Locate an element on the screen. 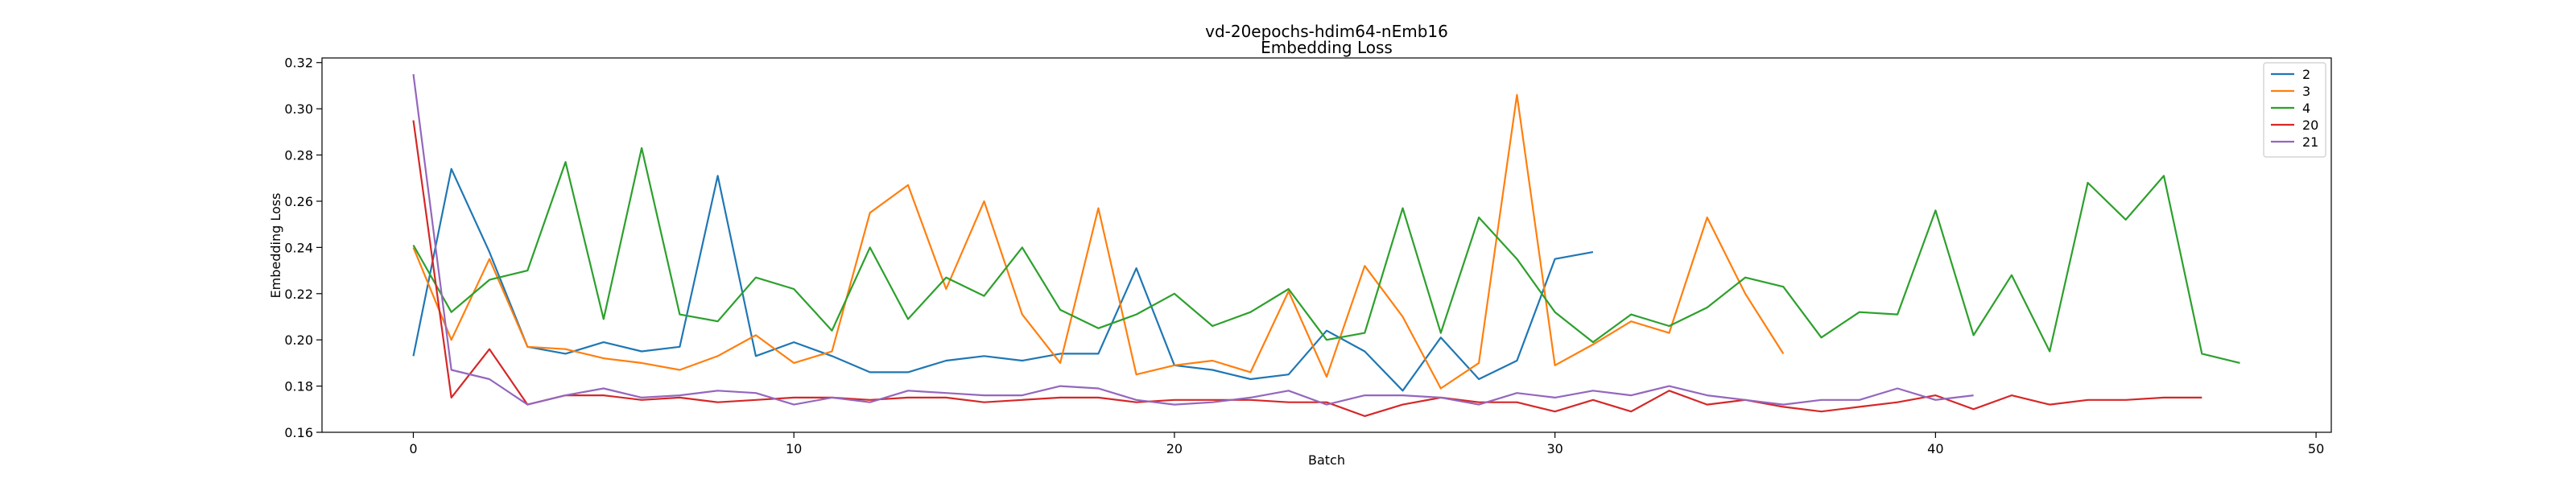 Image resolution: width=2576 pixels, height=483 pixels. x-tick-label: 0 is located at coordinates (413, 448).